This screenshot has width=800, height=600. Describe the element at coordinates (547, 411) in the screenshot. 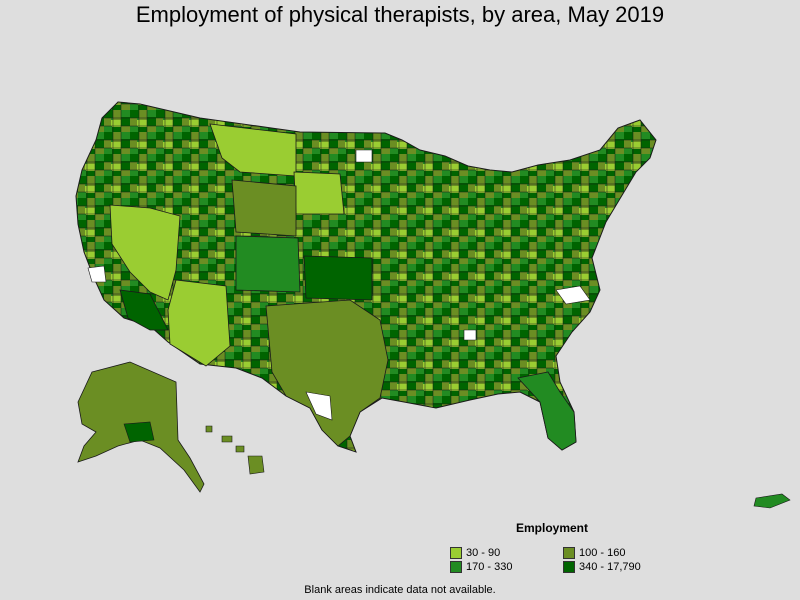

I see `florida-region` at that location.